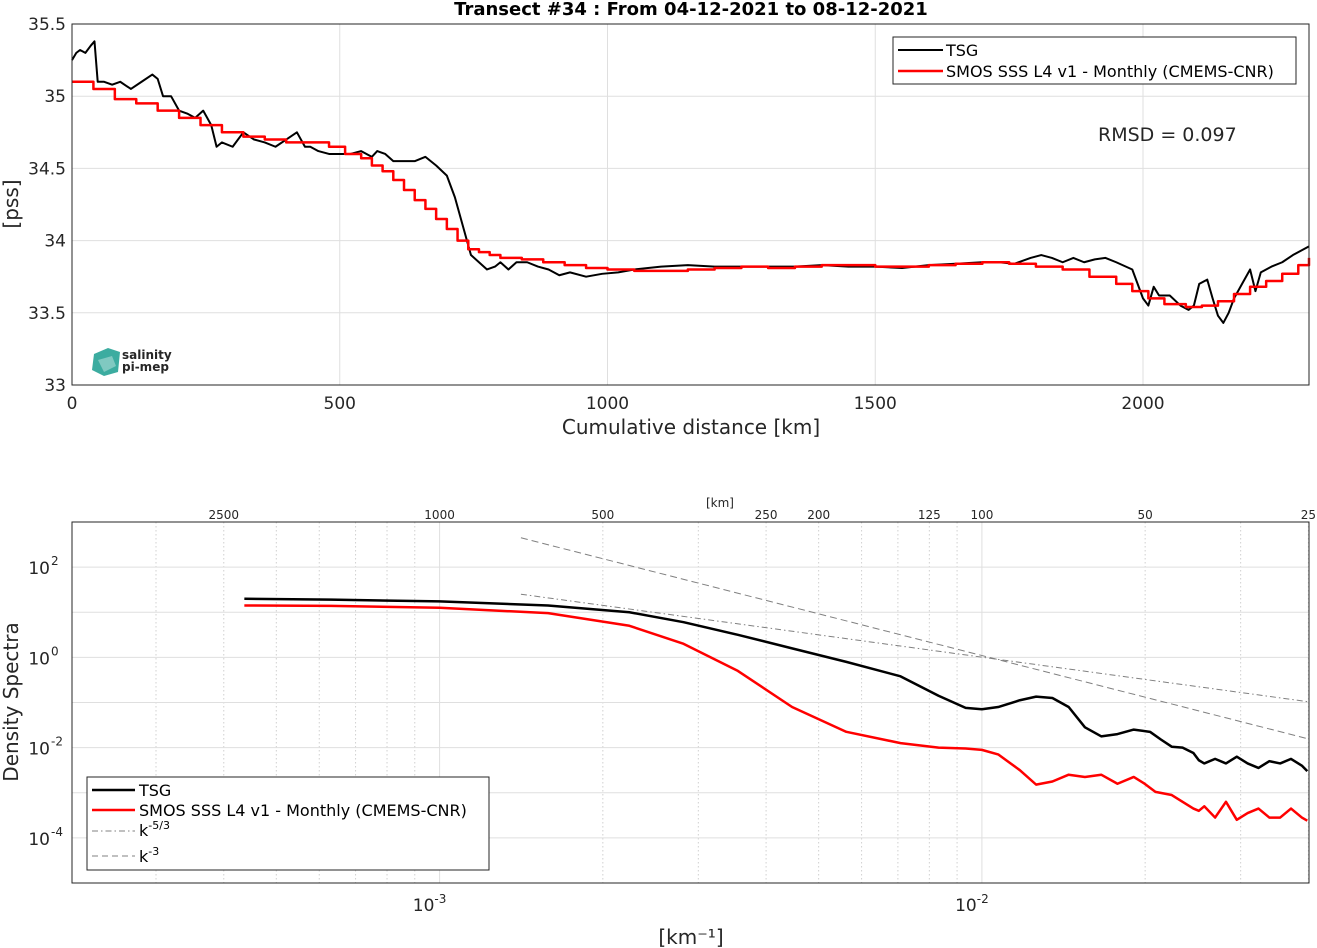 This screenshot has width=1317, height=948. Describe the element at coordinates (691, 427) in the screenshot. I see `top-x-axis-label: Cumulative distance [km]` at that location.